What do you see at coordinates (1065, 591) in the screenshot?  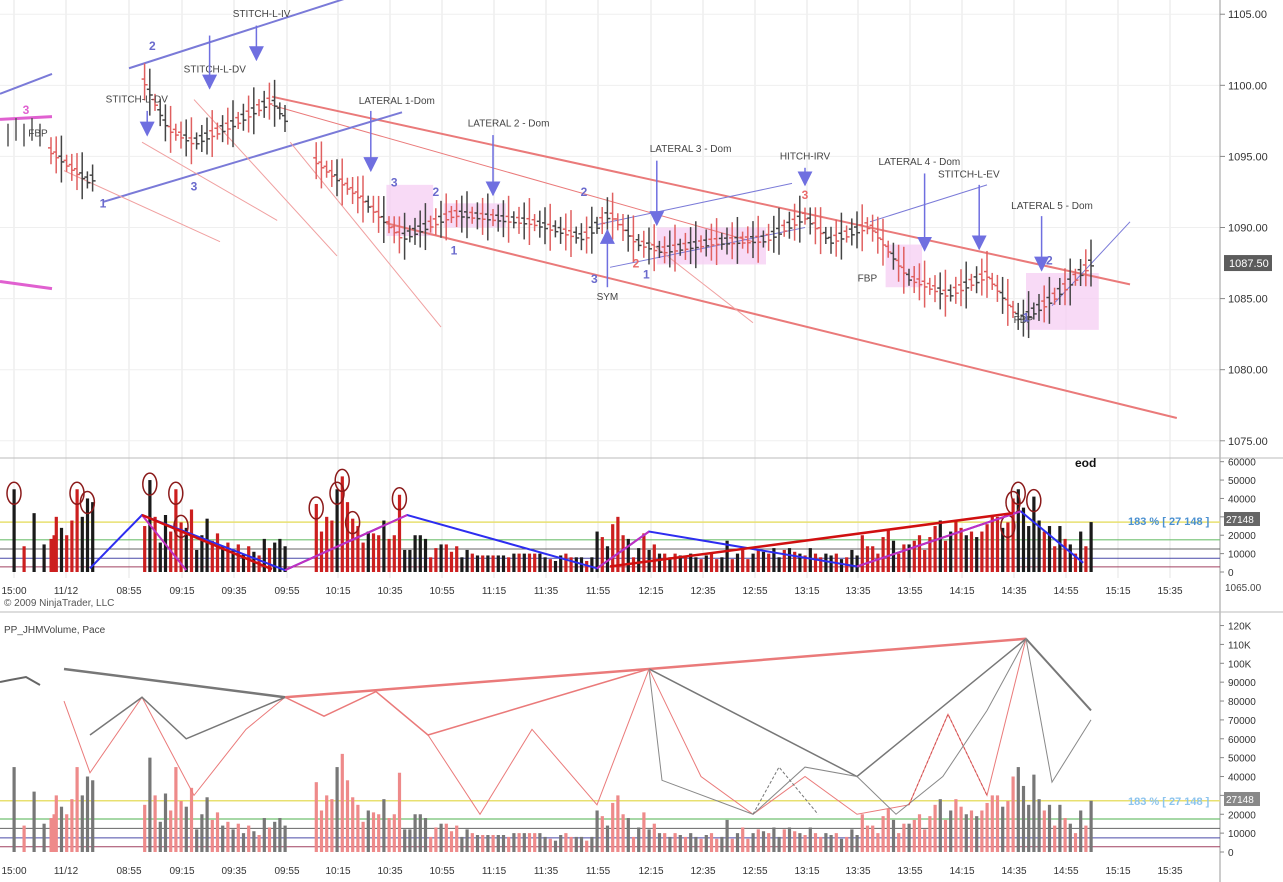 I see `time-tick-label: 14:55` at bounding box center [1065, 591].